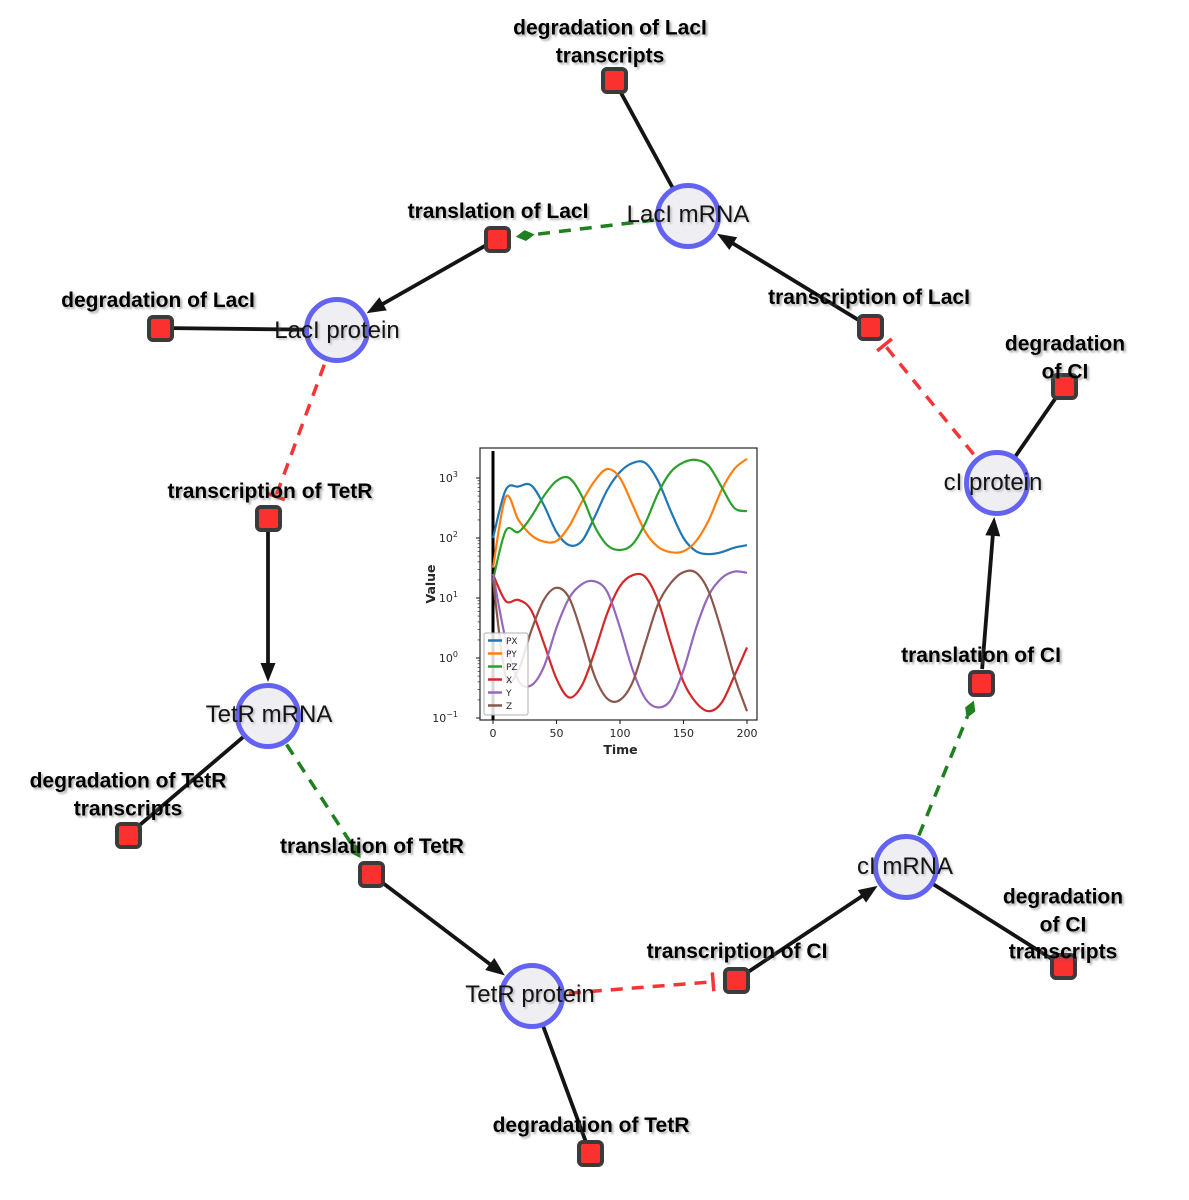 This screenshot has width=1189, height=1200. I want to click on edge-reactant-lacI-protein-to-deg-lacI, so click(239, 329).